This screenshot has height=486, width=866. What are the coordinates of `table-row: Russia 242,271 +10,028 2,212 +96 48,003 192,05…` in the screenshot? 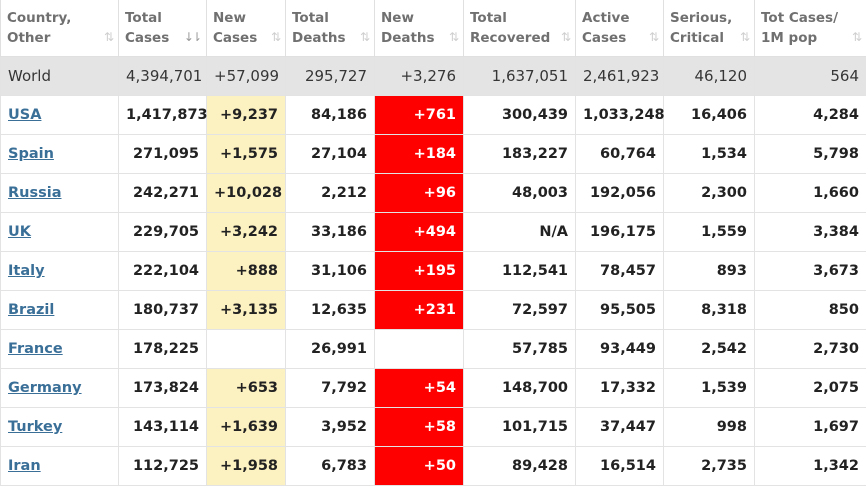 It's located at (433, 193).